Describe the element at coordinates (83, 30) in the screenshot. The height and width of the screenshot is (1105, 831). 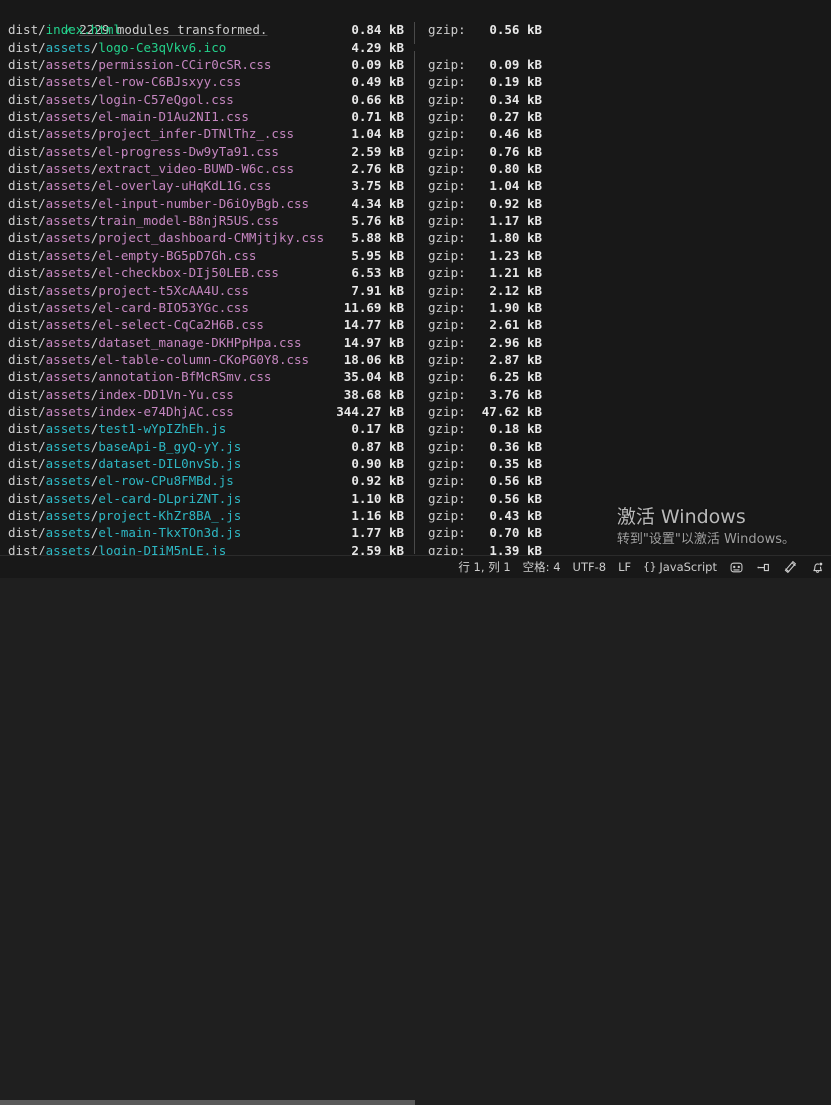
I see `asset-name: index.html` at that location.